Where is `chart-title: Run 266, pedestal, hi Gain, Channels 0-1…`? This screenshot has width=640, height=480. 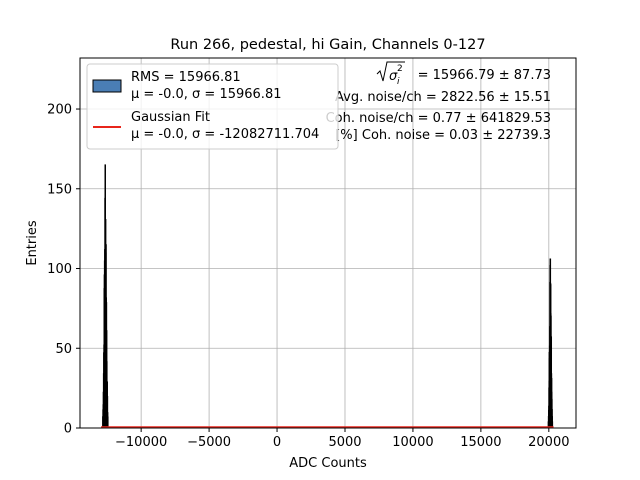 chart-title: Run 266, pedestal, hi Gain, Channels 0-1… is located at coordinates (327, 45).